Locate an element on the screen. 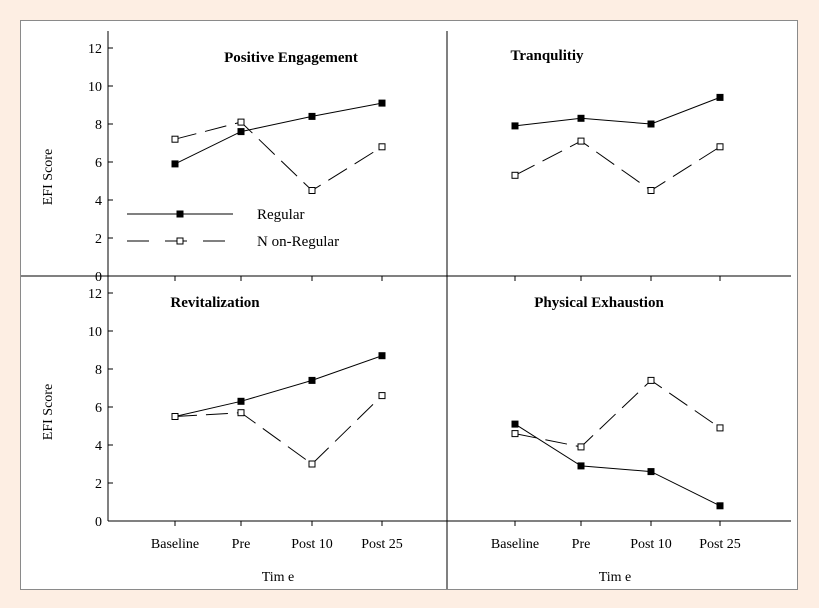 The image size is (819, 608). panel-title: Physical Exhaustion is located at coordinates (599, 303).